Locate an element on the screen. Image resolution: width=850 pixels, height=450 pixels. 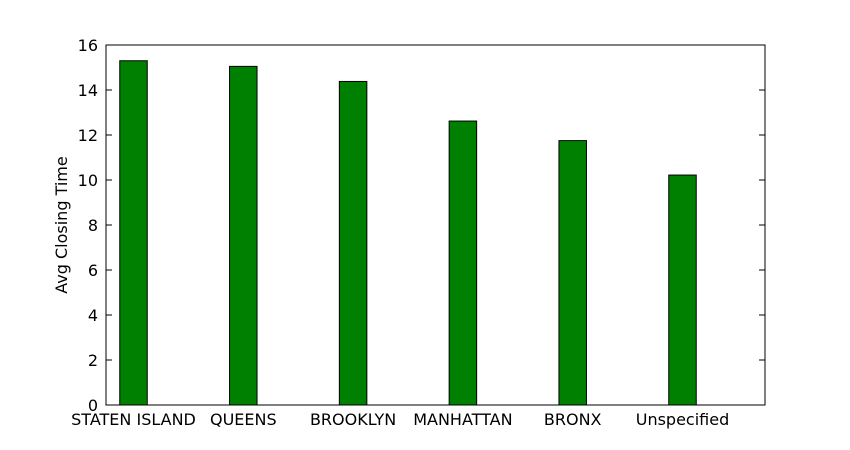
x-tick-label: BROOKLYN is located at coordinates (353, 419).